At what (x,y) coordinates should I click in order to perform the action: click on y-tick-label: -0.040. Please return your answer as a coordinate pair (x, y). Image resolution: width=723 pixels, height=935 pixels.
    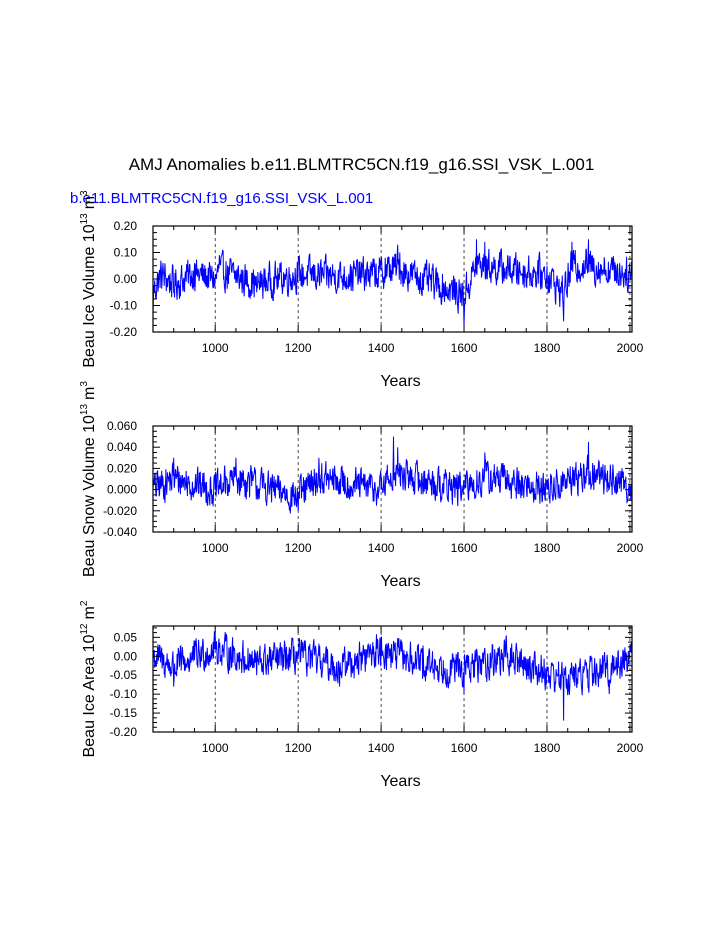
    Looking at the image, I should click on (120, 532).